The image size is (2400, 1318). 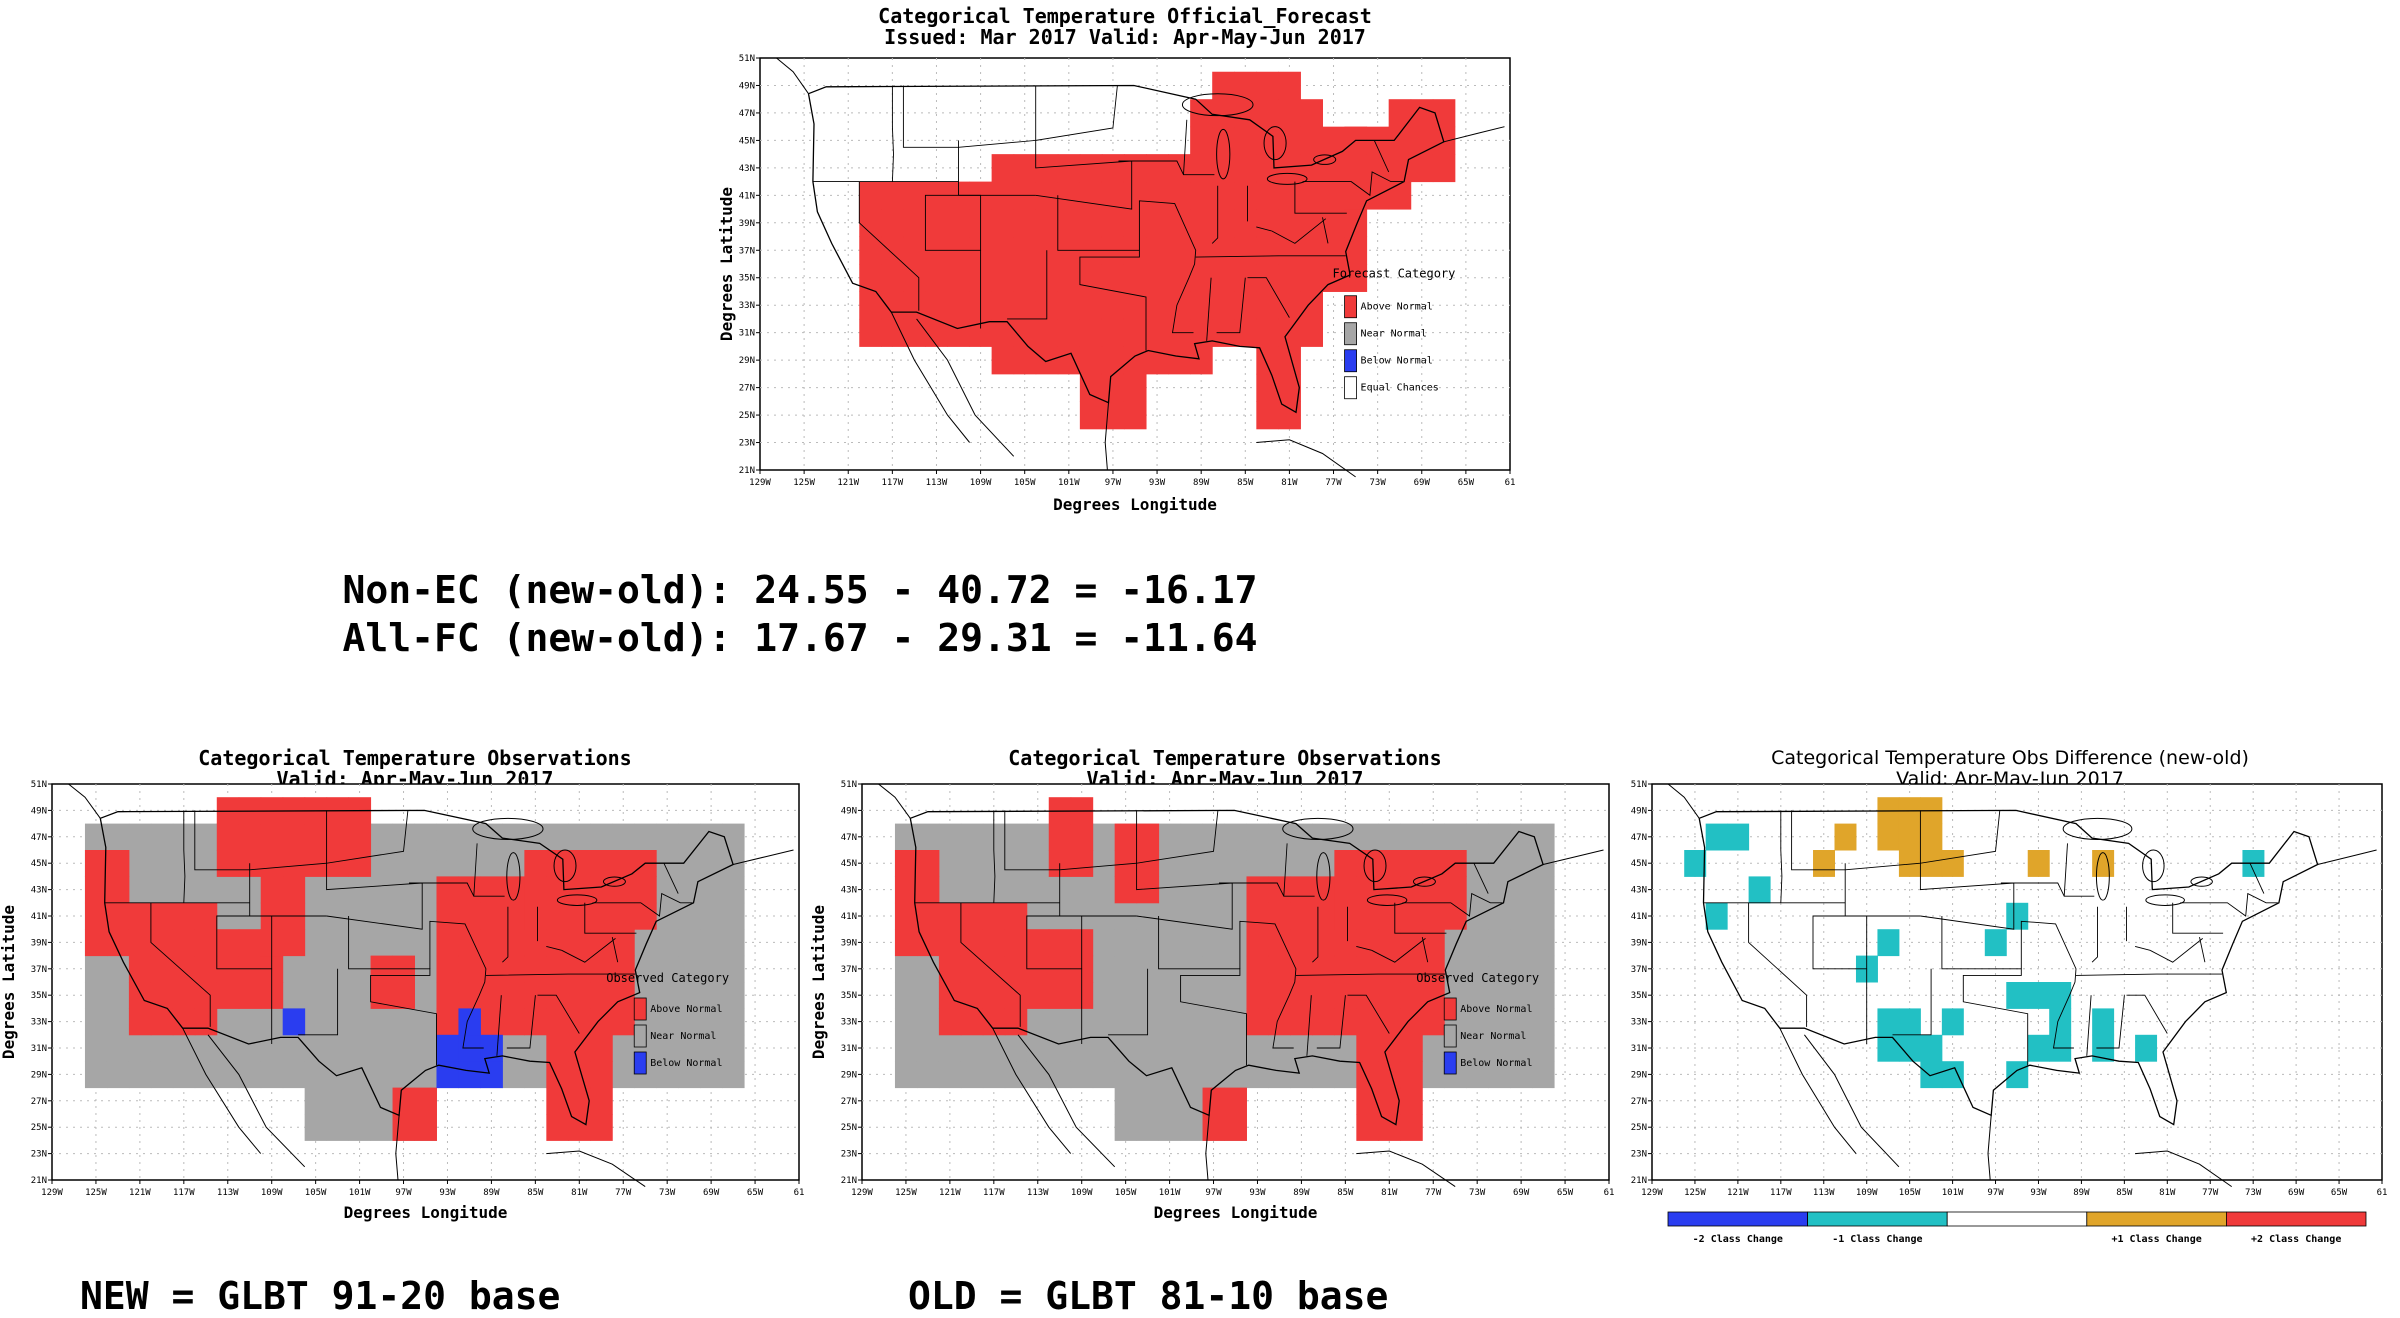 I want to click on lat-tick-label: 51N, so click(x=747, y=59).